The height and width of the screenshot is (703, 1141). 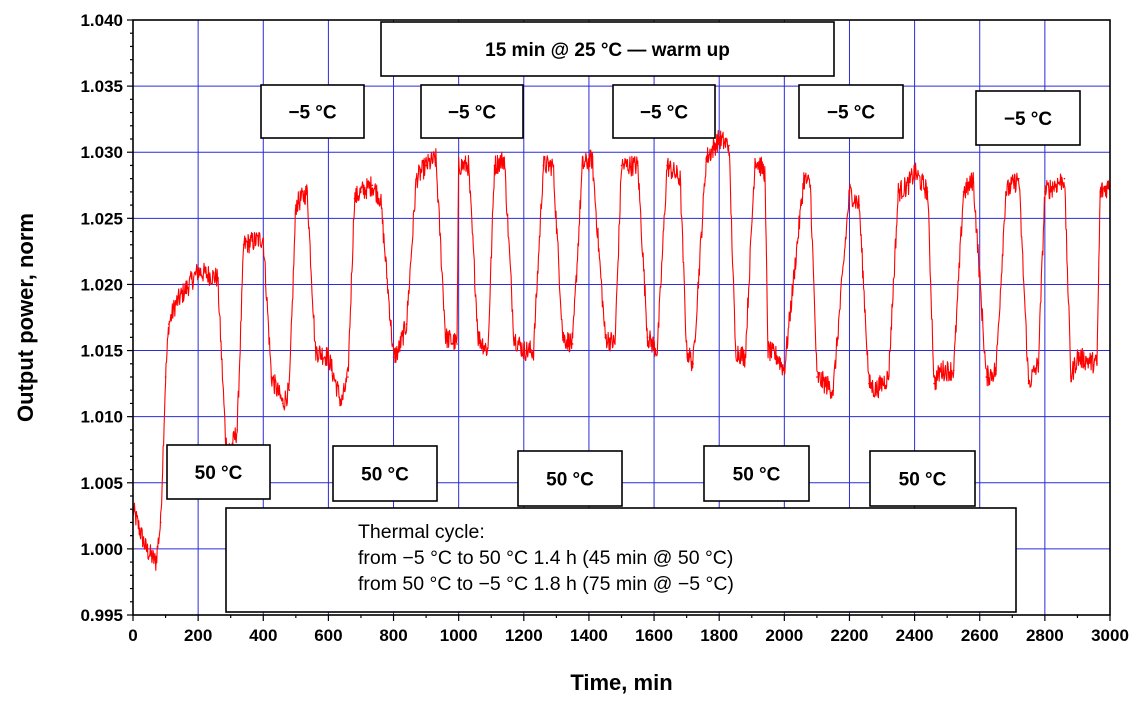 What do you see at coordinates (328, 635) in the screenshot?
I see `x-tick-label: 600` at bounding box center [328, 635].